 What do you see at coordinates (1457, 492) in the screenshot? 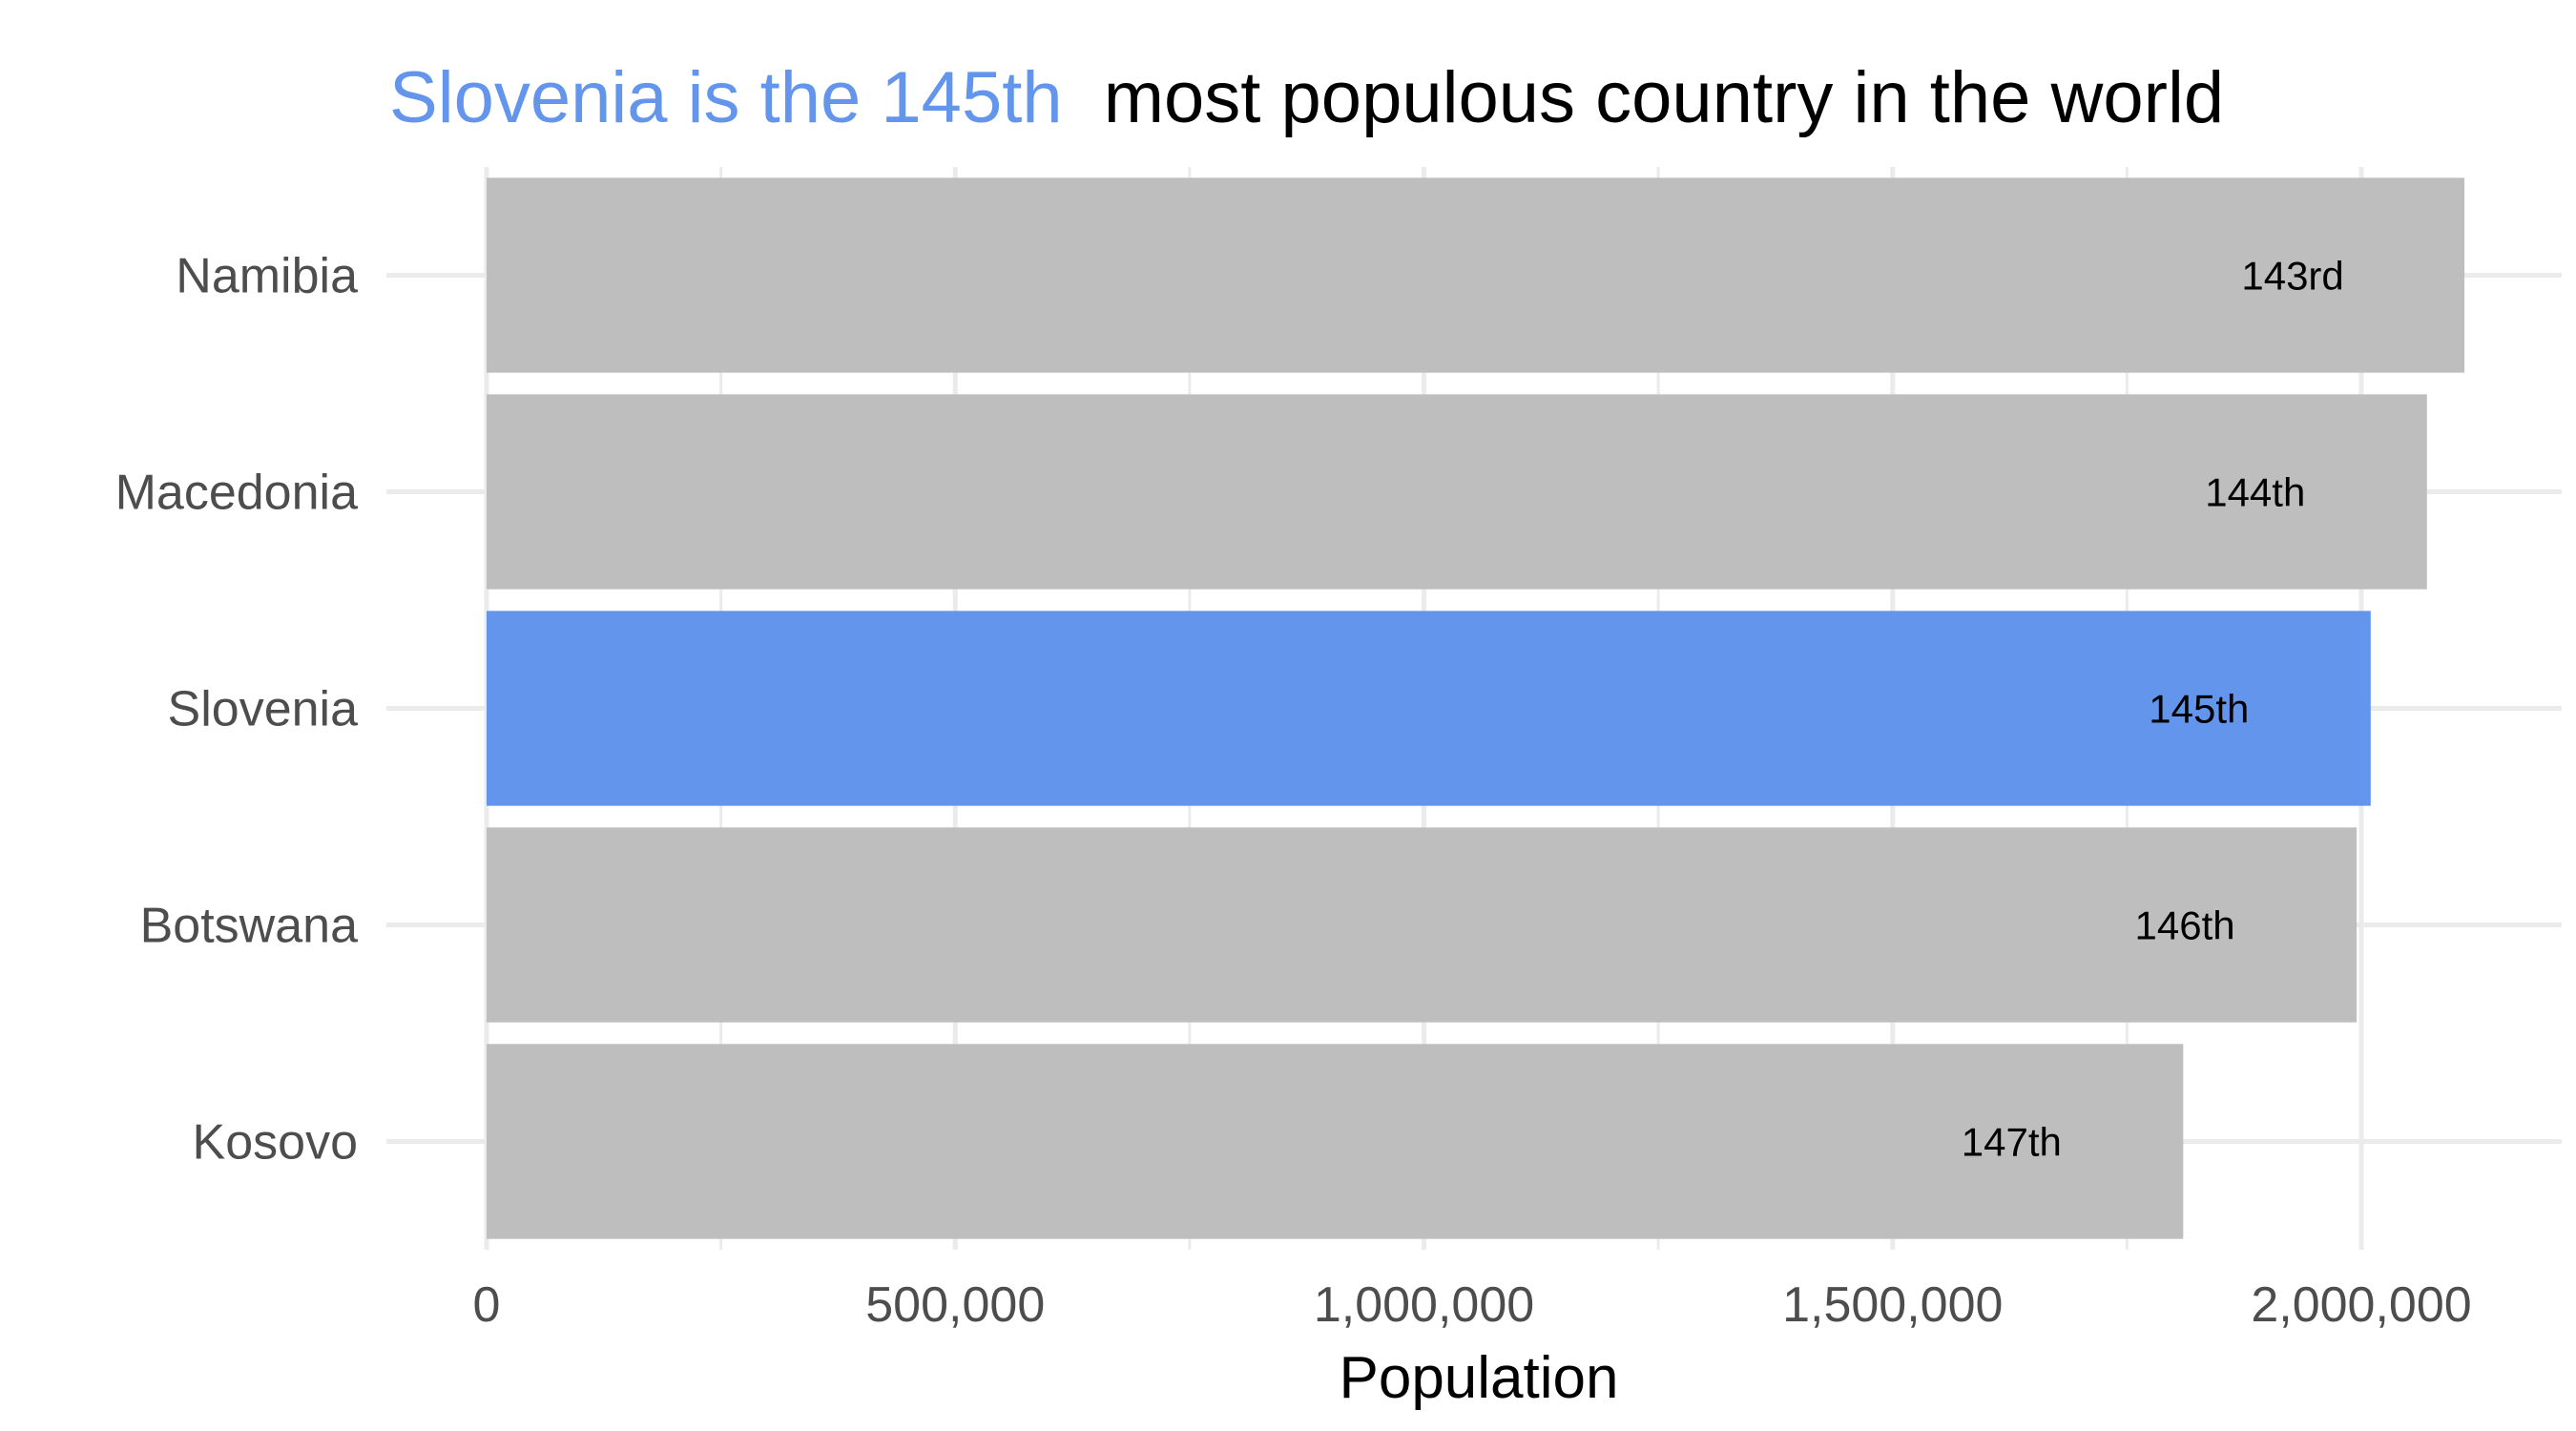
I see `bar-macedonia` at bounding box center [1457, 492].